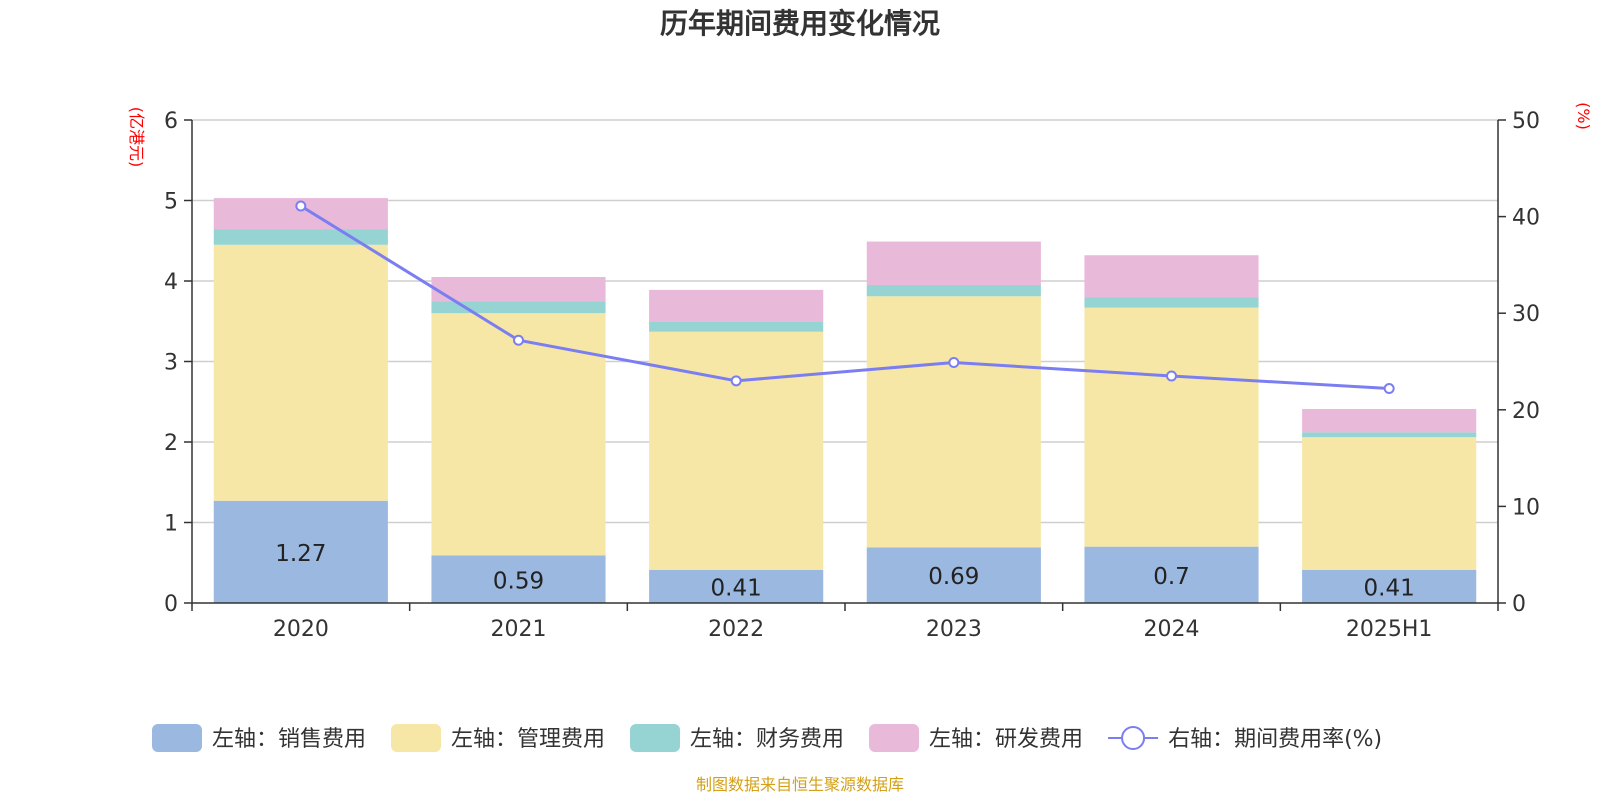 The height and width of the screenshot is (800, 1600). What do you see at coordinates (1275, 739) in the screenshot?
I see `legend-label: 右轴：期间费用率(%)` at bounding box center [1275, 739].